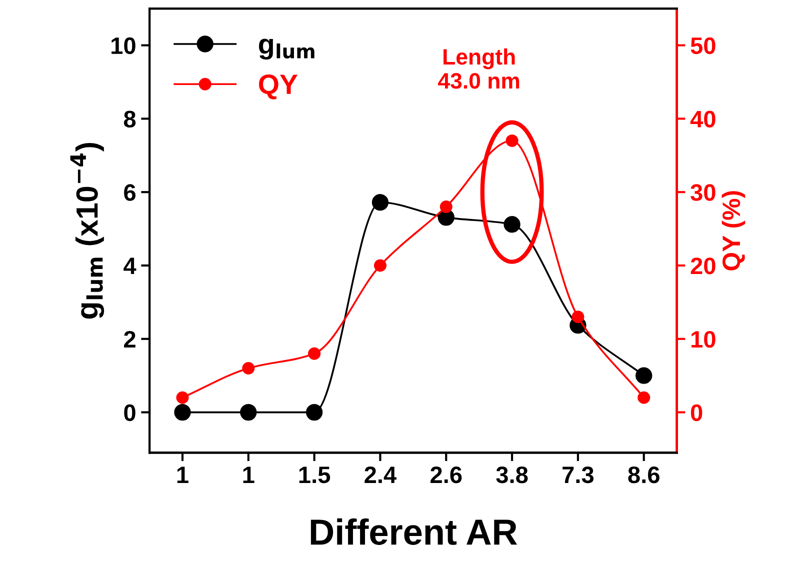  What do you see at coordinates (130, 339) in the screenshot?
I see `y-tick-label: 2` at bounding box center [130, 339].